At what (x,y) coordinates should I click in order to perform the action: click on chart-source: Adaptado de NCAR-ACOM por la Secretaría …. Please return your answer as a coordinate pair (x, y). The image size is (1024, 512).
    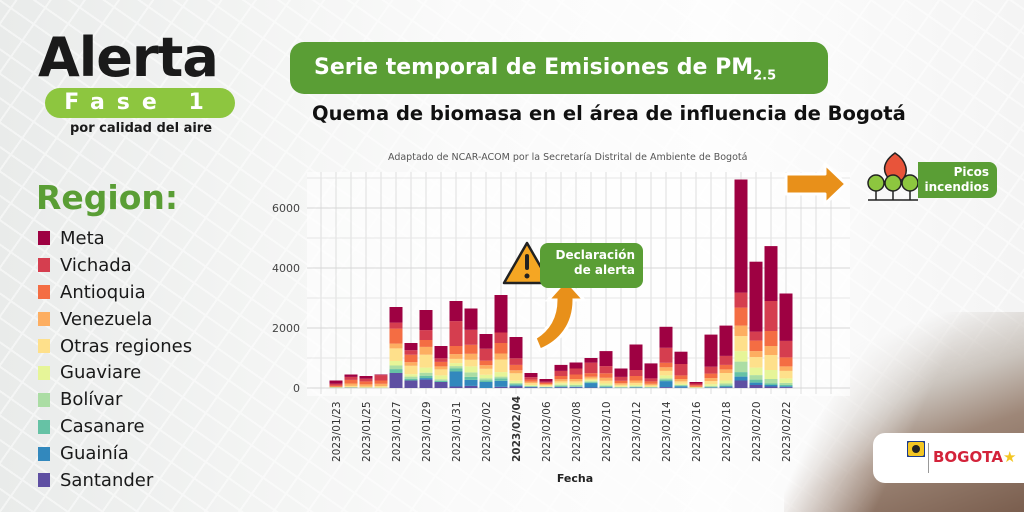
    Looking at the image, I should click on (568, 157).